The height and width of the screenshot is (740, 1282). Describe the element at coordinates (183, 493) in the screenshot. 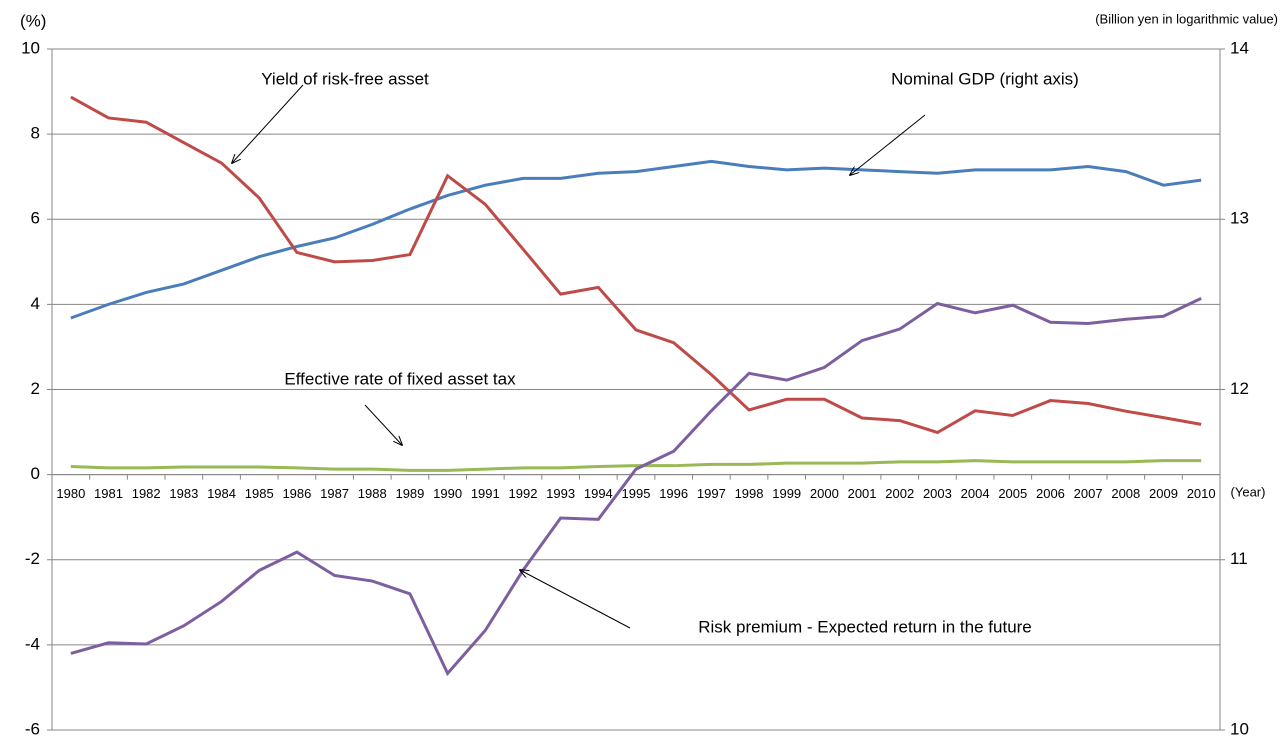

I see `x-tick-label: 1983` at that location.